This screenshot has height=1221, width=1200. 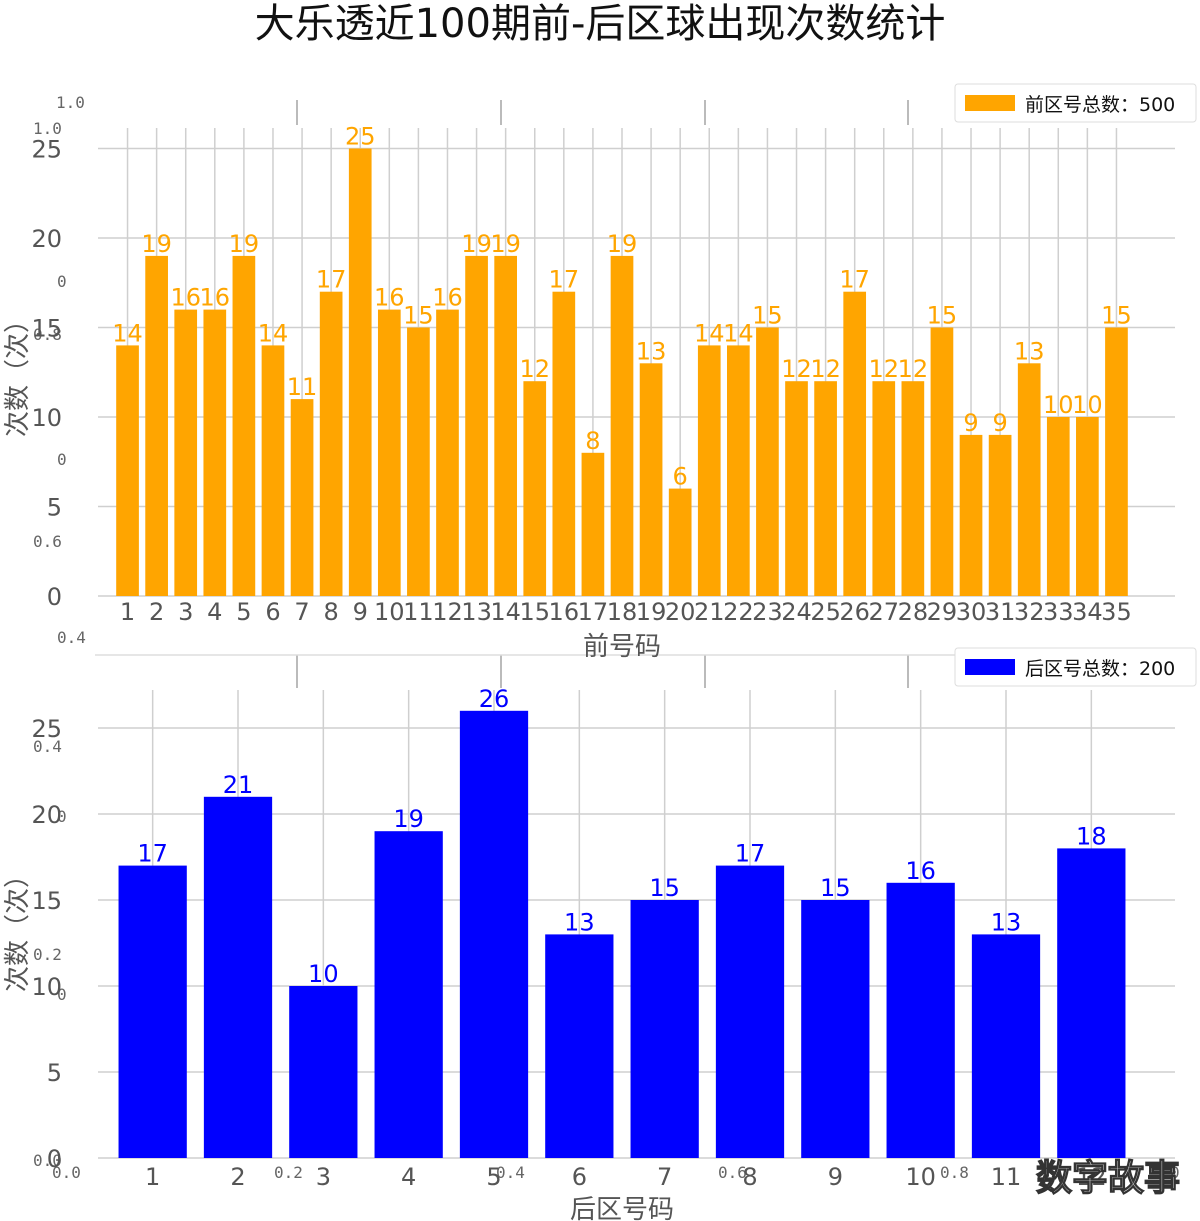 I want to click on value-label-2: 21, so click(x=238, y=785).